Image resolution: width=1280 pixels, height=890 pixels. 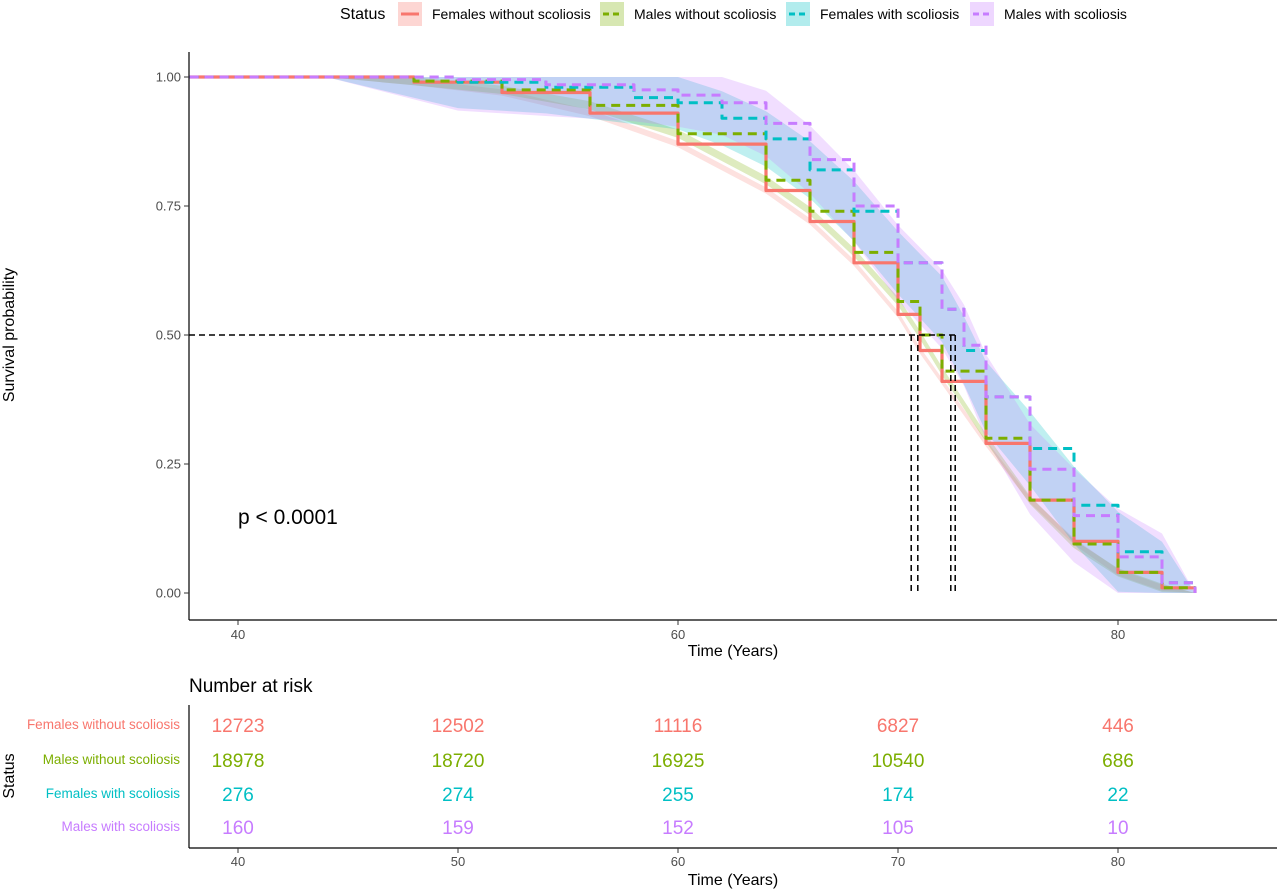 What do you see at coordinates (1118, 761) in the screenshot?
I see `risk-cell: 686` at bounding box center [1118, 761].